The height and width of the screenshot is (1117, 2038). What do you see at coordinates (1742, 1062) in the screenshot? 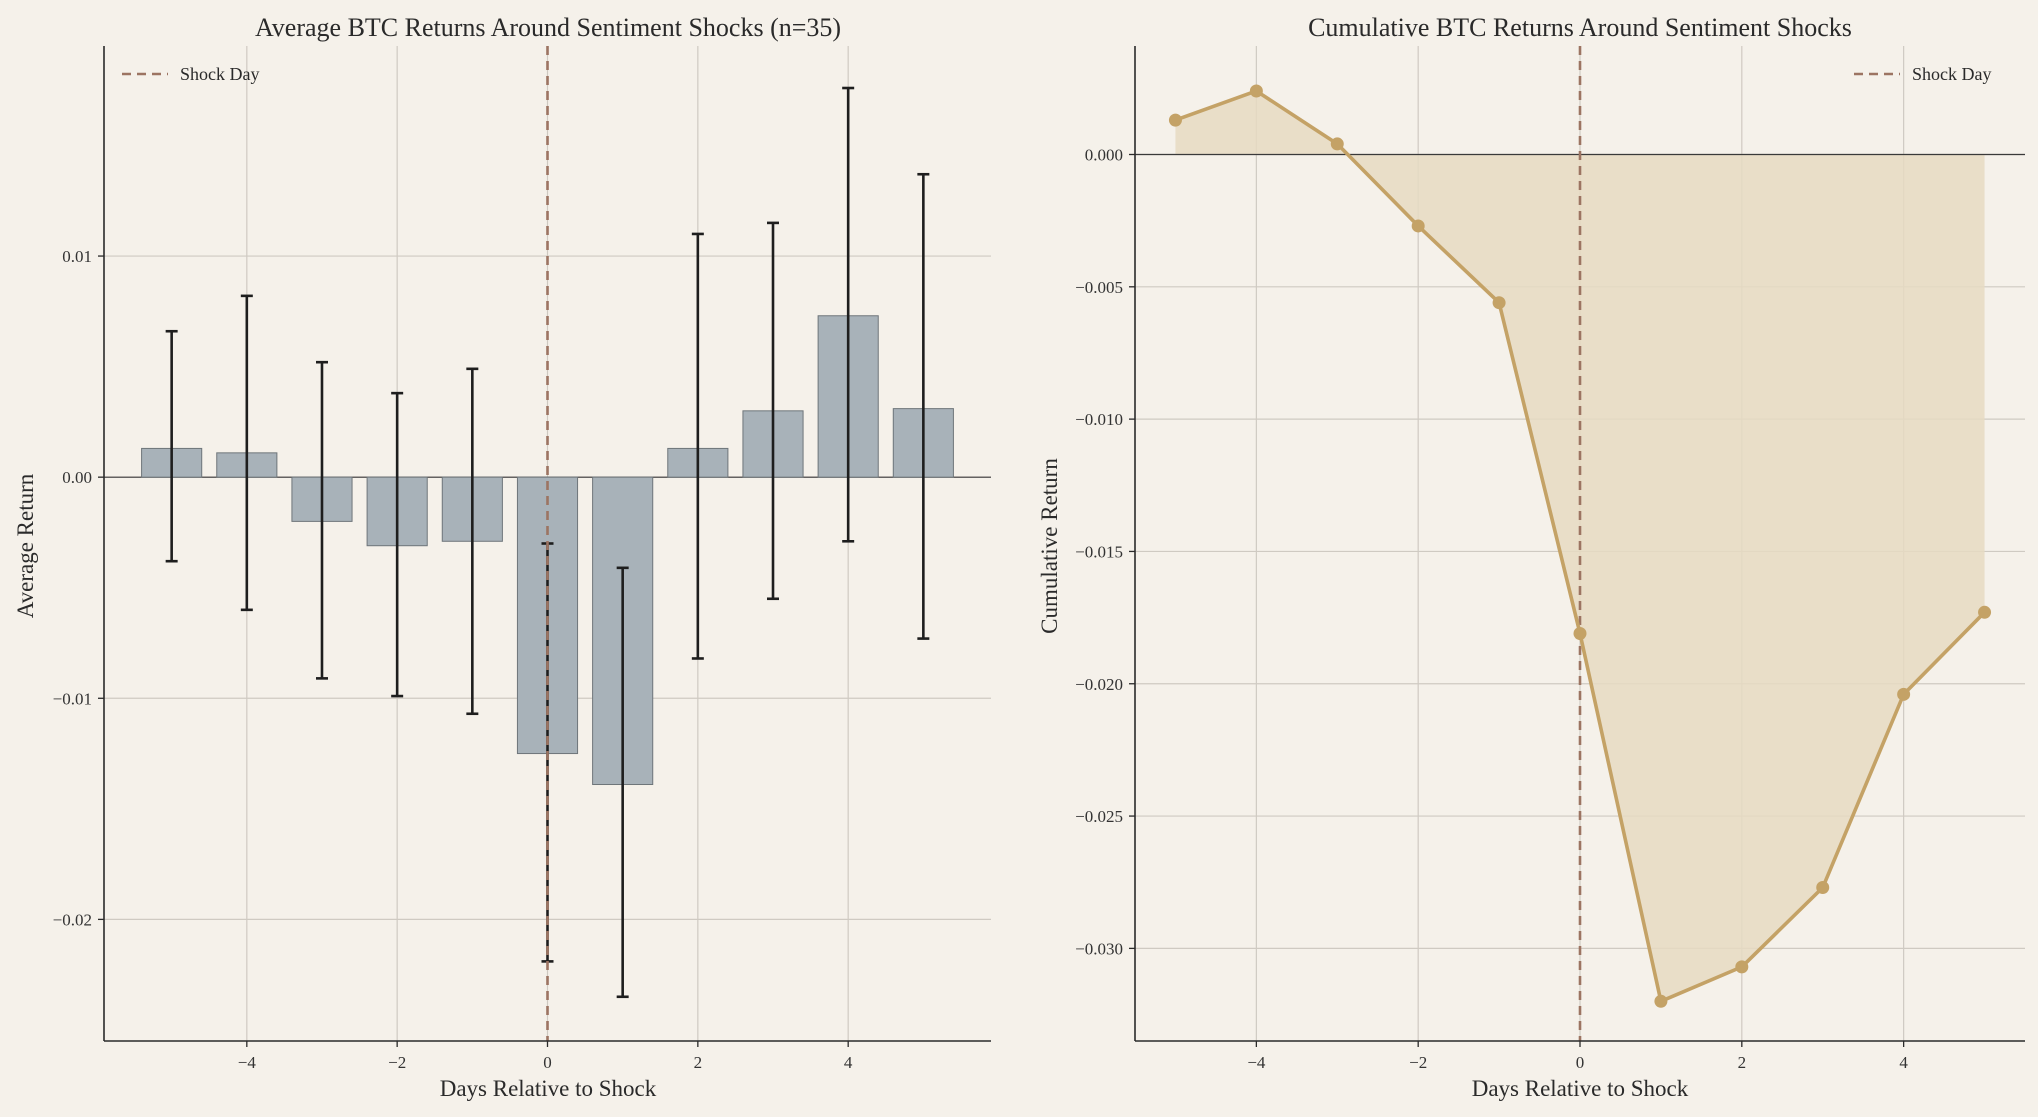
I see `right-x-tick-label: 2` at bounding box center [1742, 1062].